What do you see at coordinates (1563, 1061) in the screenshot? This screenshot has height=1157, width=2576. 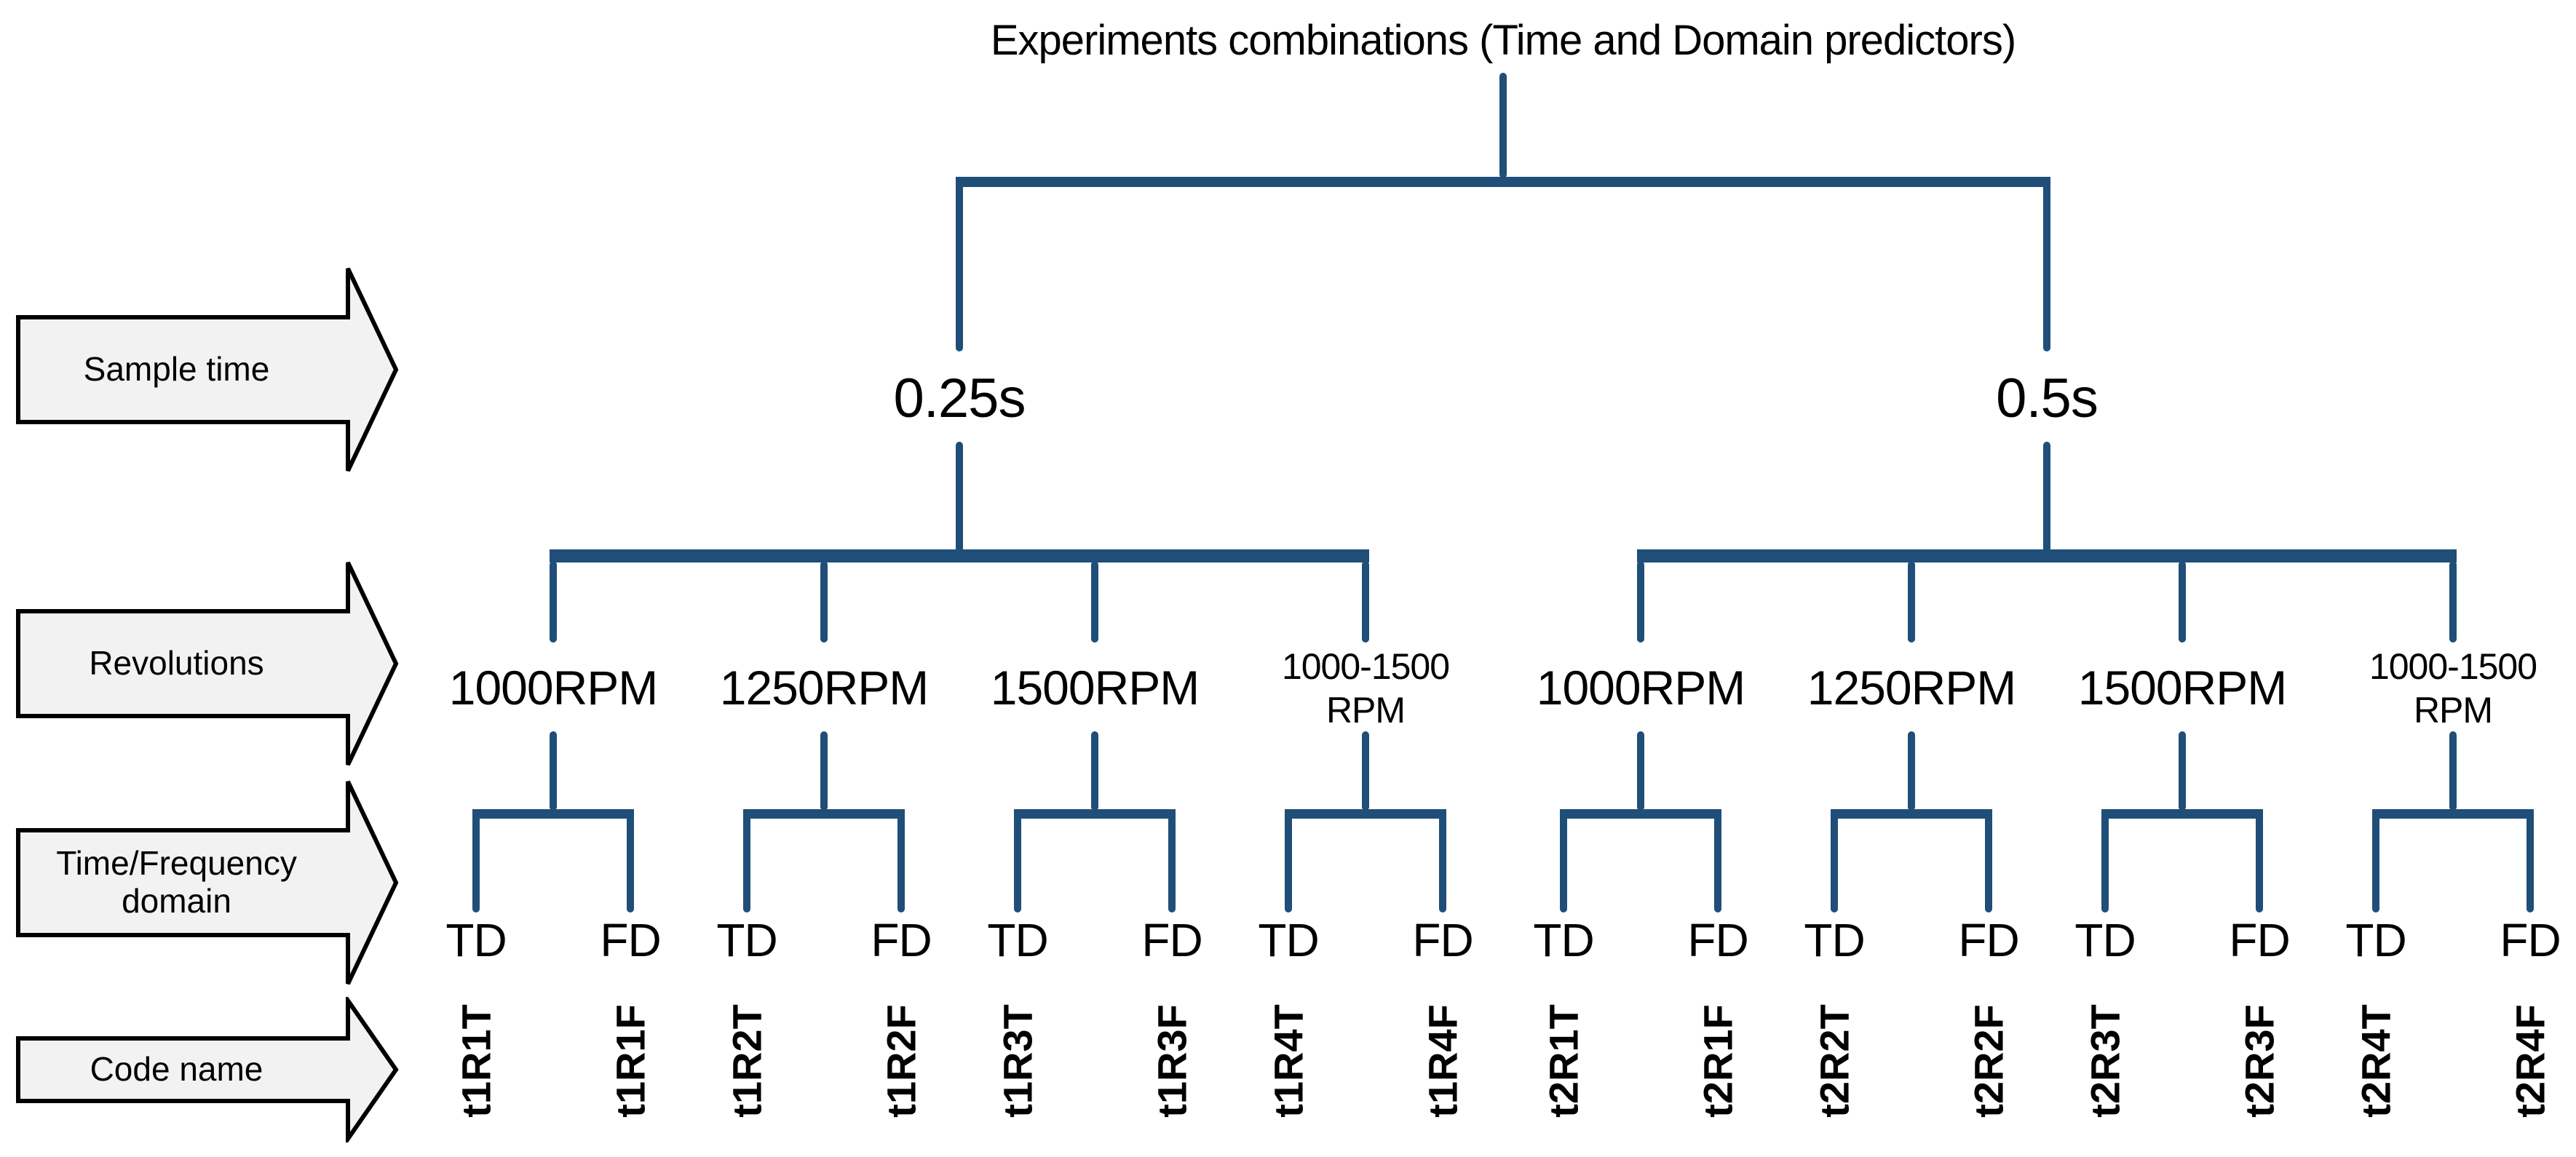 I see `code-label: t2R1T` at bounding box center [1563, 1061].